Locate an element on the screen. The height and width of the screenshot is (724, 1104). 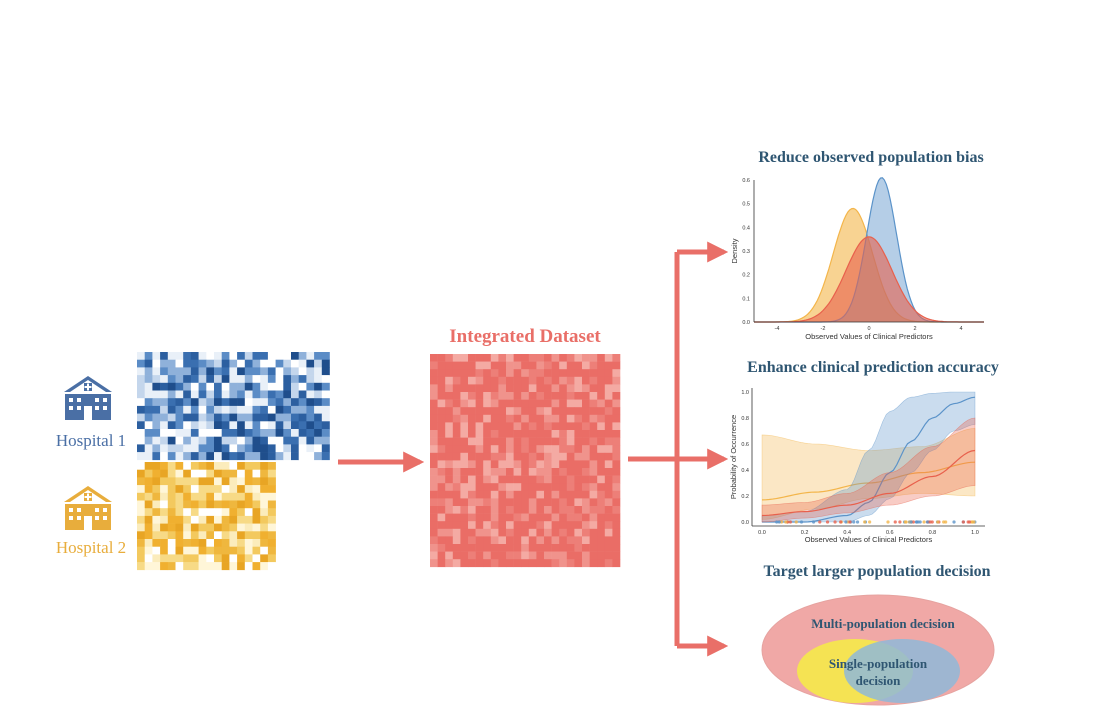
hospital-1-icon is located at coordinates (88, 398).